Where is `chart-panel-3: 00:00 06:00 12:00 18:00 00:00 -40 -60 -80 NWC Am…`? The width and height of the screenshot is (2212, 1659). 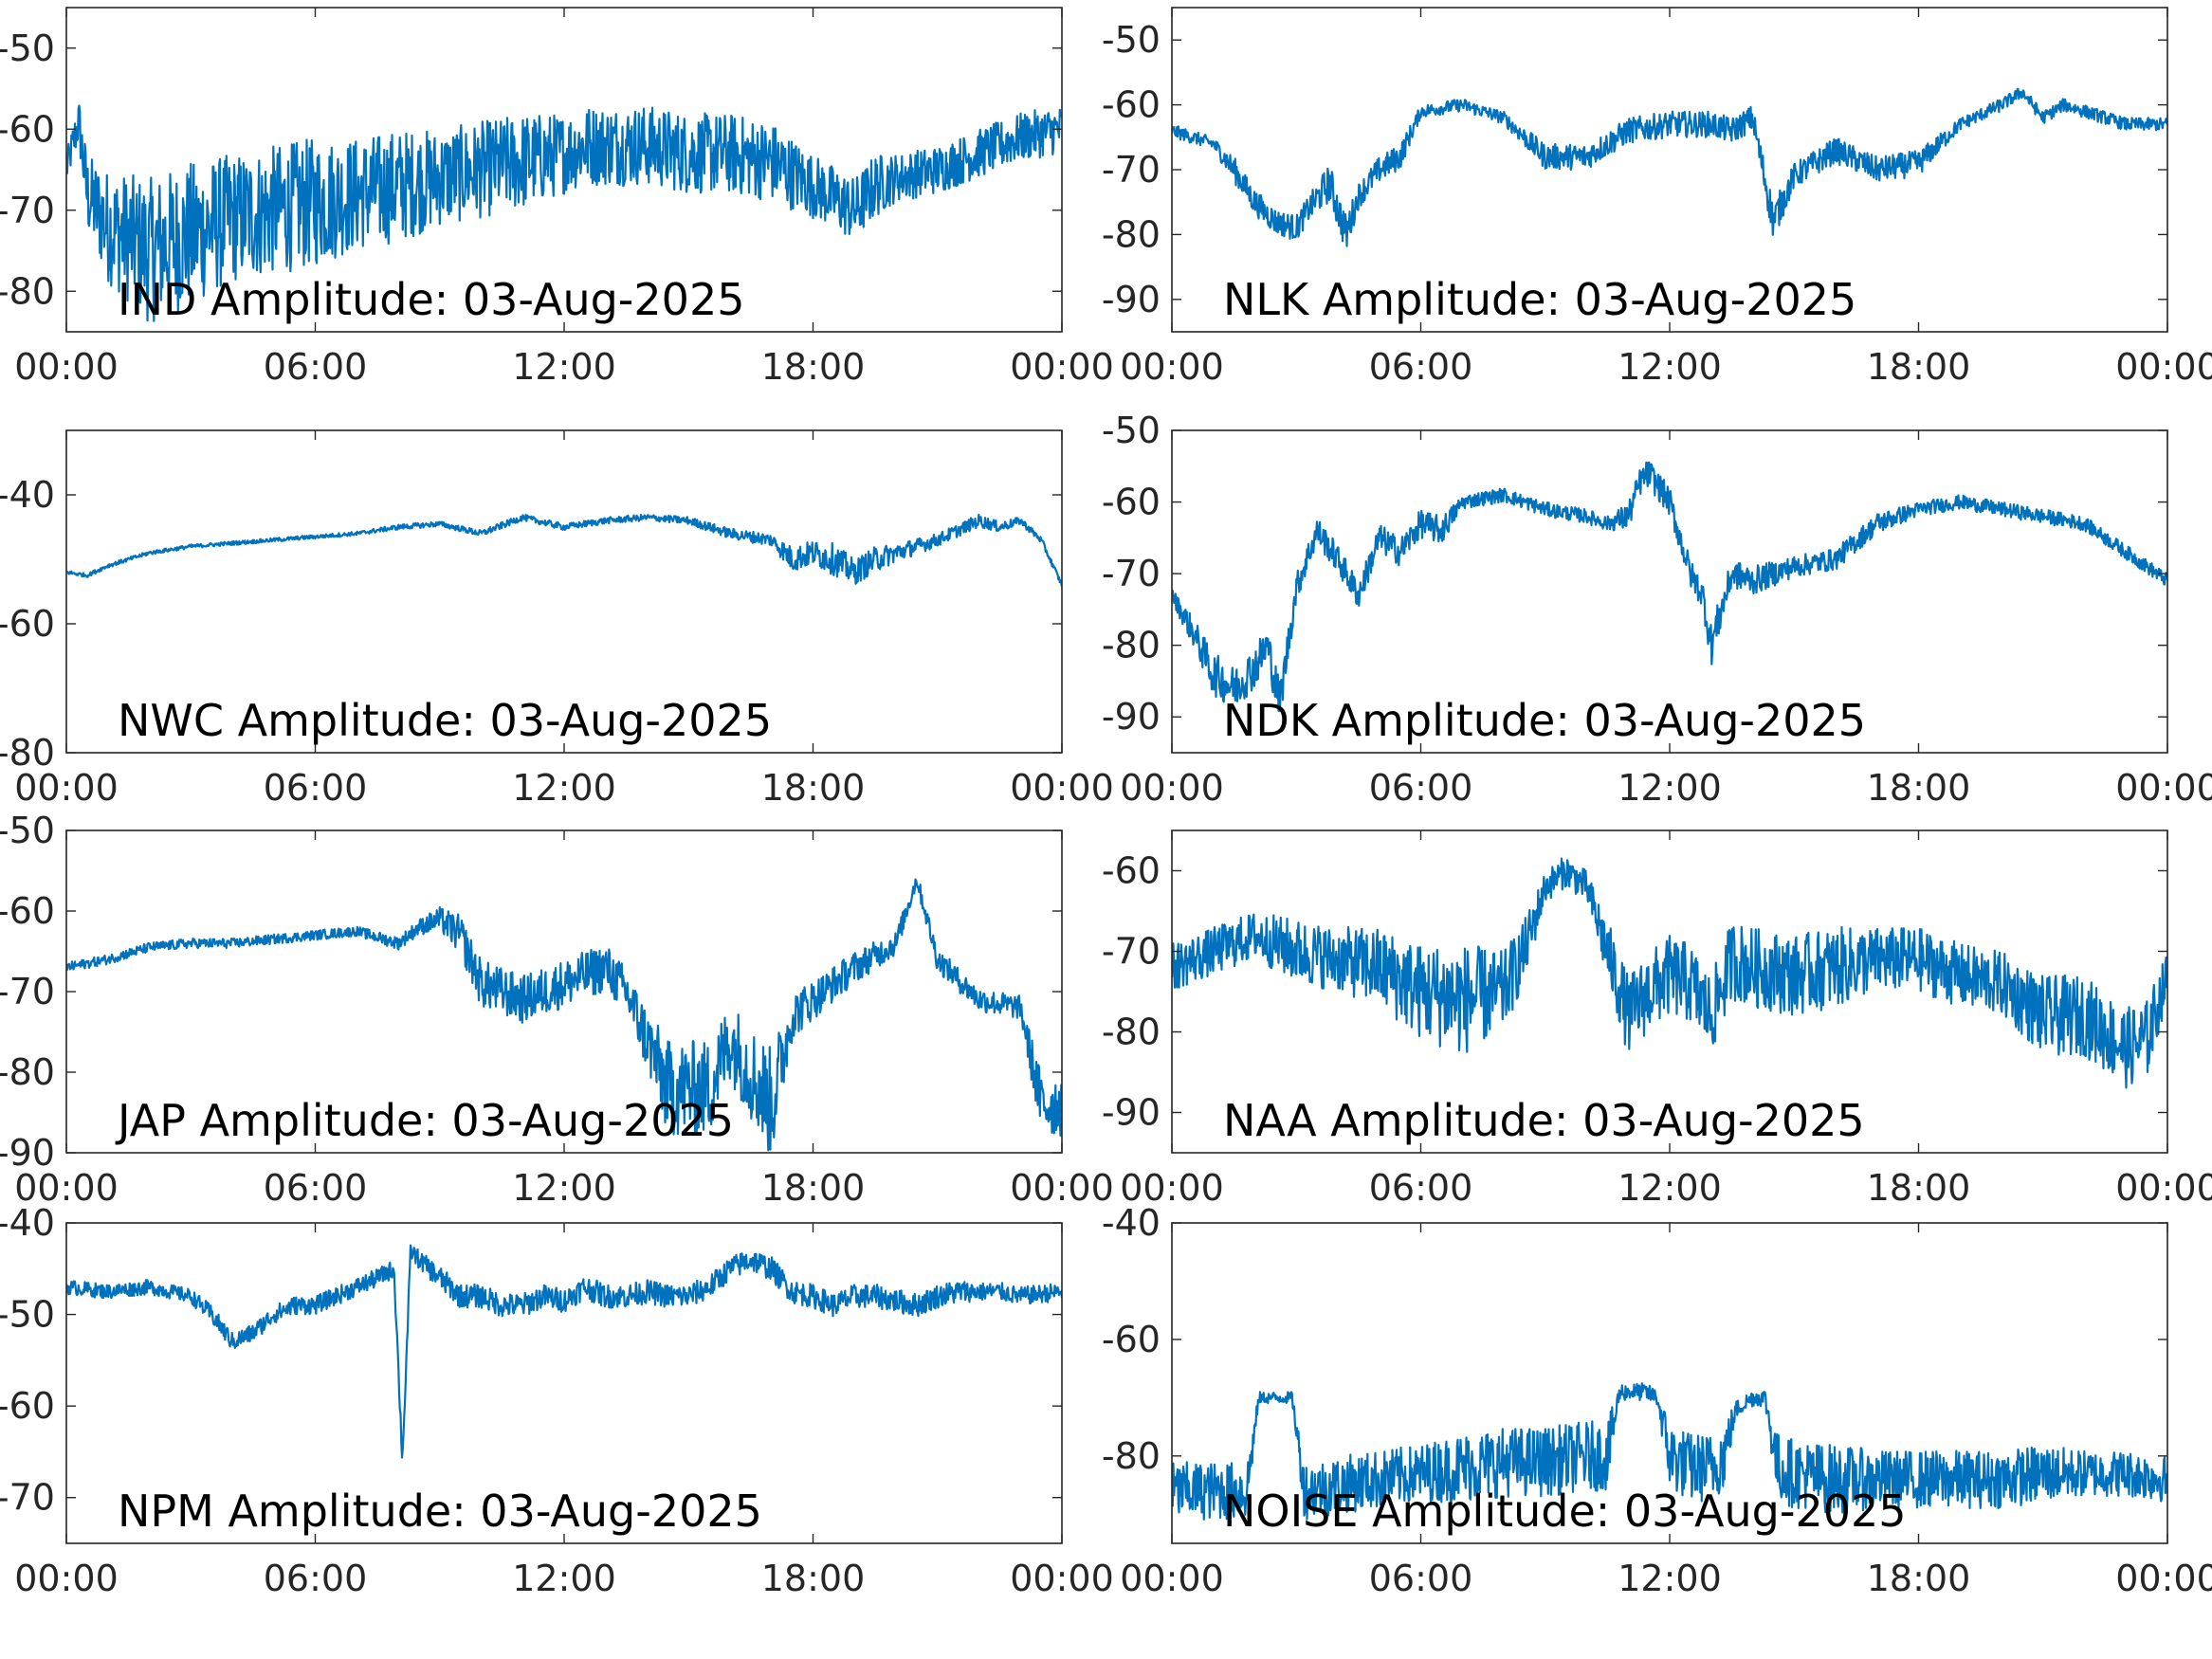 chart-panel-3: 00:00 06:00 12:00 18:00 00:00 -40 -60 -80 NWC Am… is located at coordinates (557, 619).